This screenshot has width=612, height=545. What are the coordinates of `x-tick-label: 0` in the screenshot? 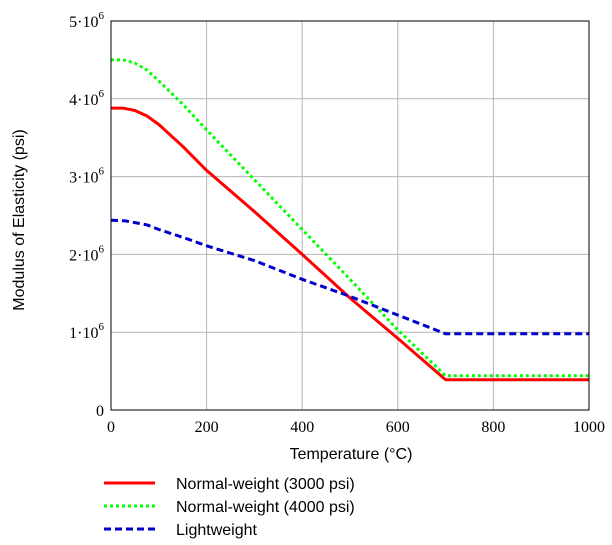 It's located at (111, 427).